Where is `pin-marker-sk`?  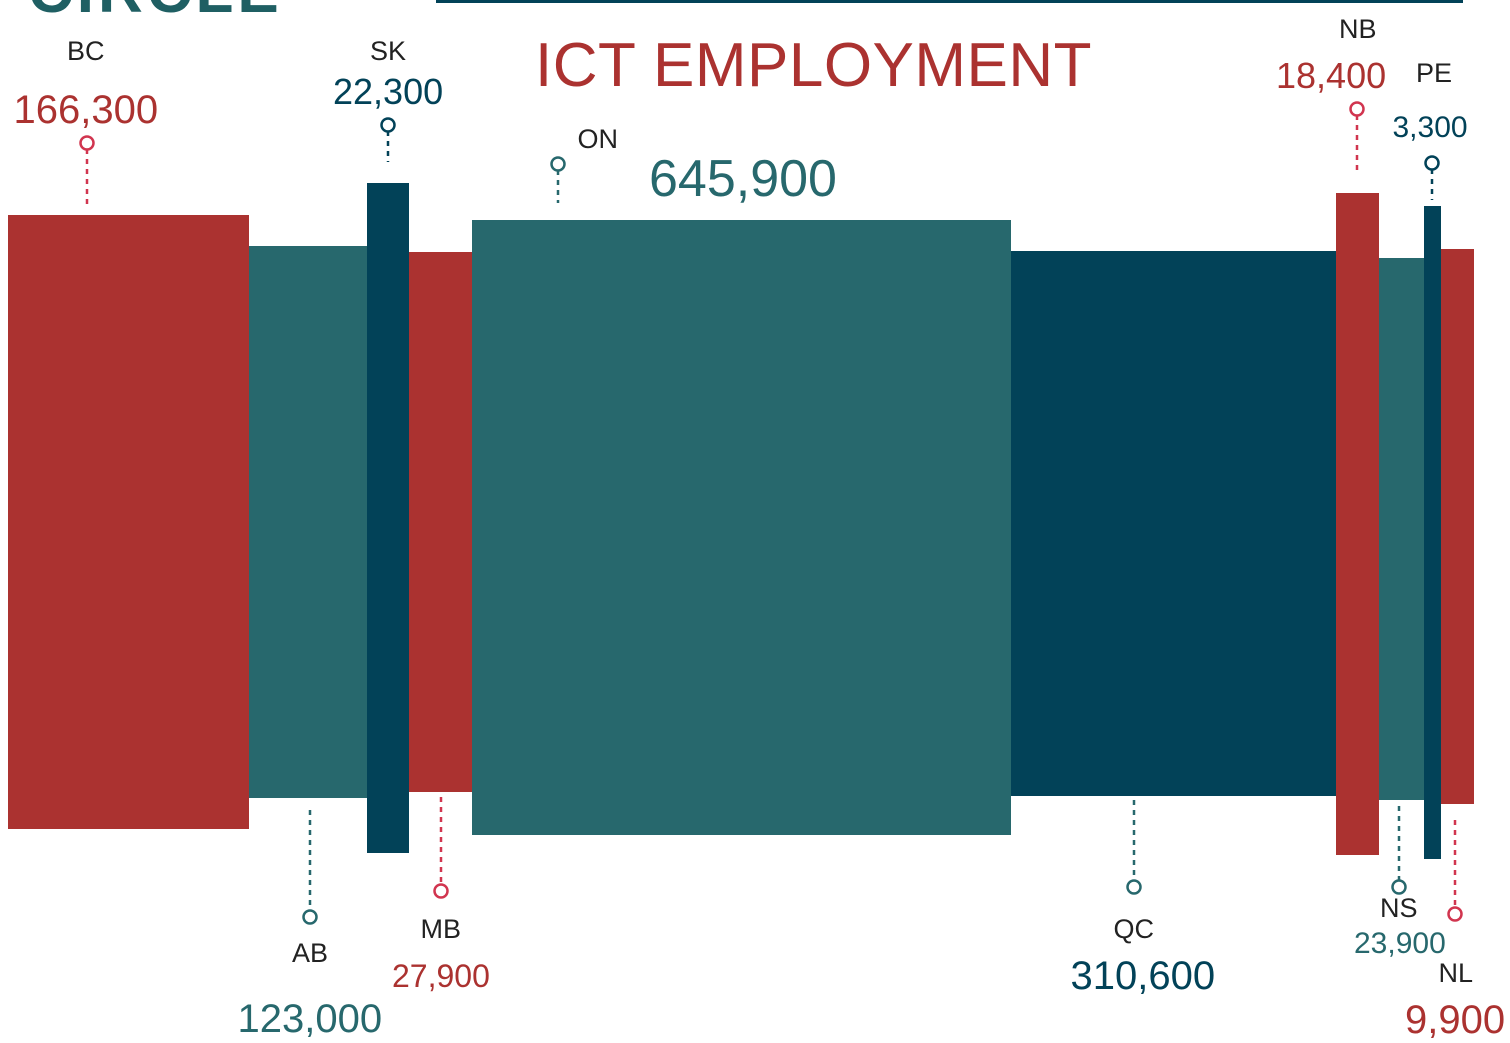 pin-marker-sk is located at coordinates (388, 125).